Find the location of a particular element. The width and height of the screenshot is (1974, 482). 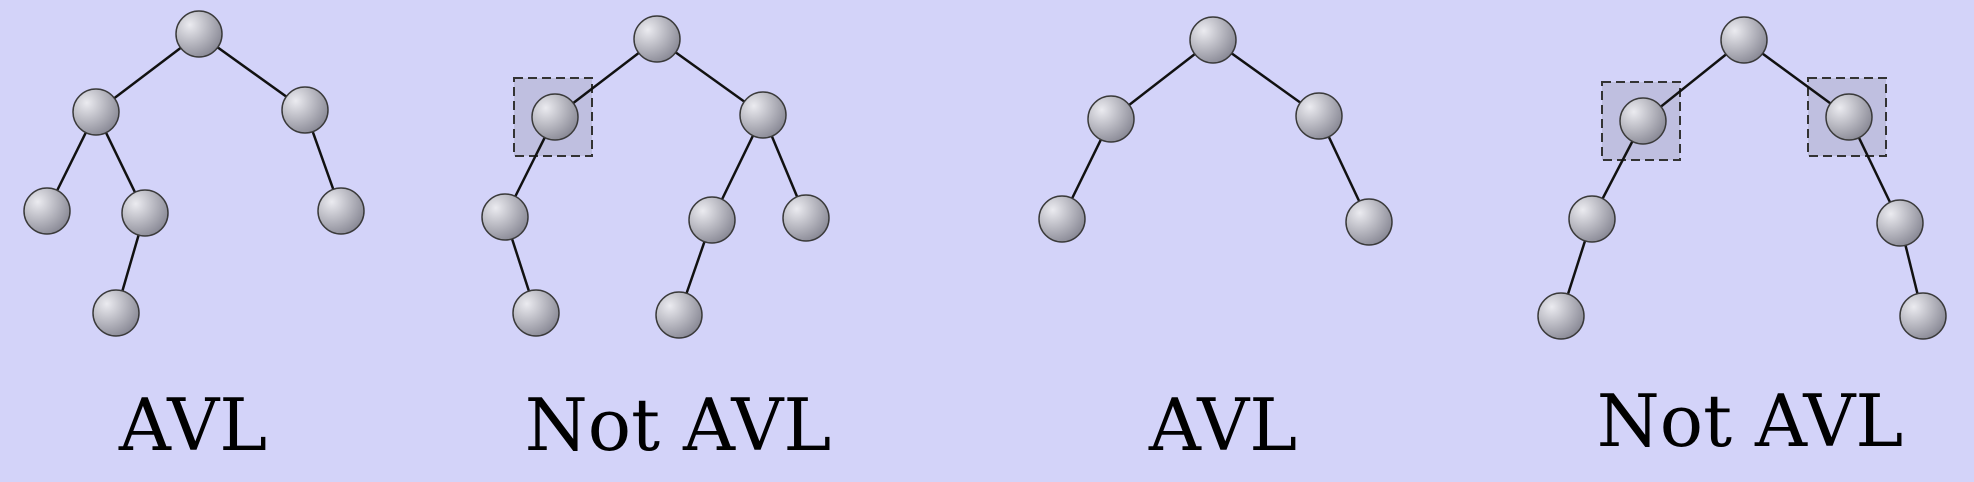

tree-2-node-root is located at coordinates (657, 39).